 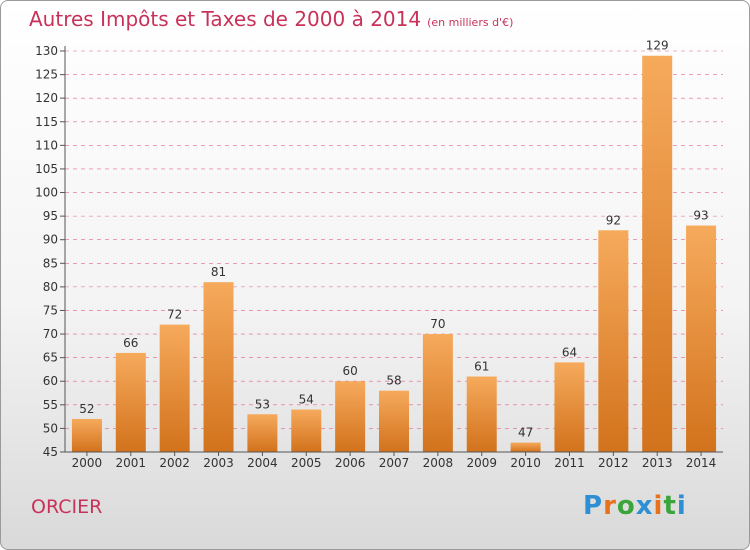 What do you see at coordinates (50, 216) in the screenshot?
I see `y-tick-label: 95` at bounding box center [50, 216].